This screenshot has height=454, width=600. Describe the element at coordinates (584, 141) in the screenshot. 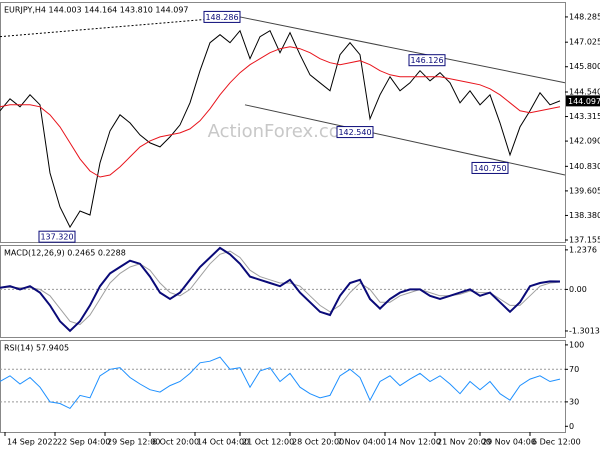

I see `y-tick-label: 142.090` at that location.